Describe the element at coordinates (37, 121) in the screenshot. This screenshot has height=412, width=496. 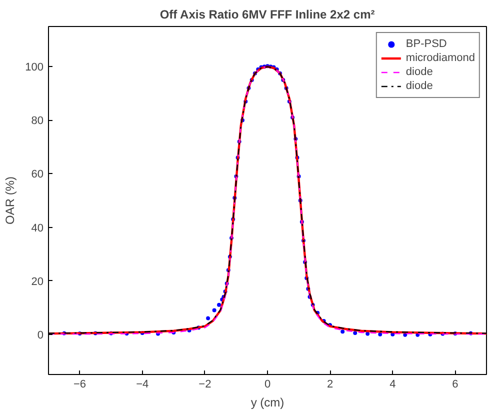
I see `y-tick-label: 80` at that location.